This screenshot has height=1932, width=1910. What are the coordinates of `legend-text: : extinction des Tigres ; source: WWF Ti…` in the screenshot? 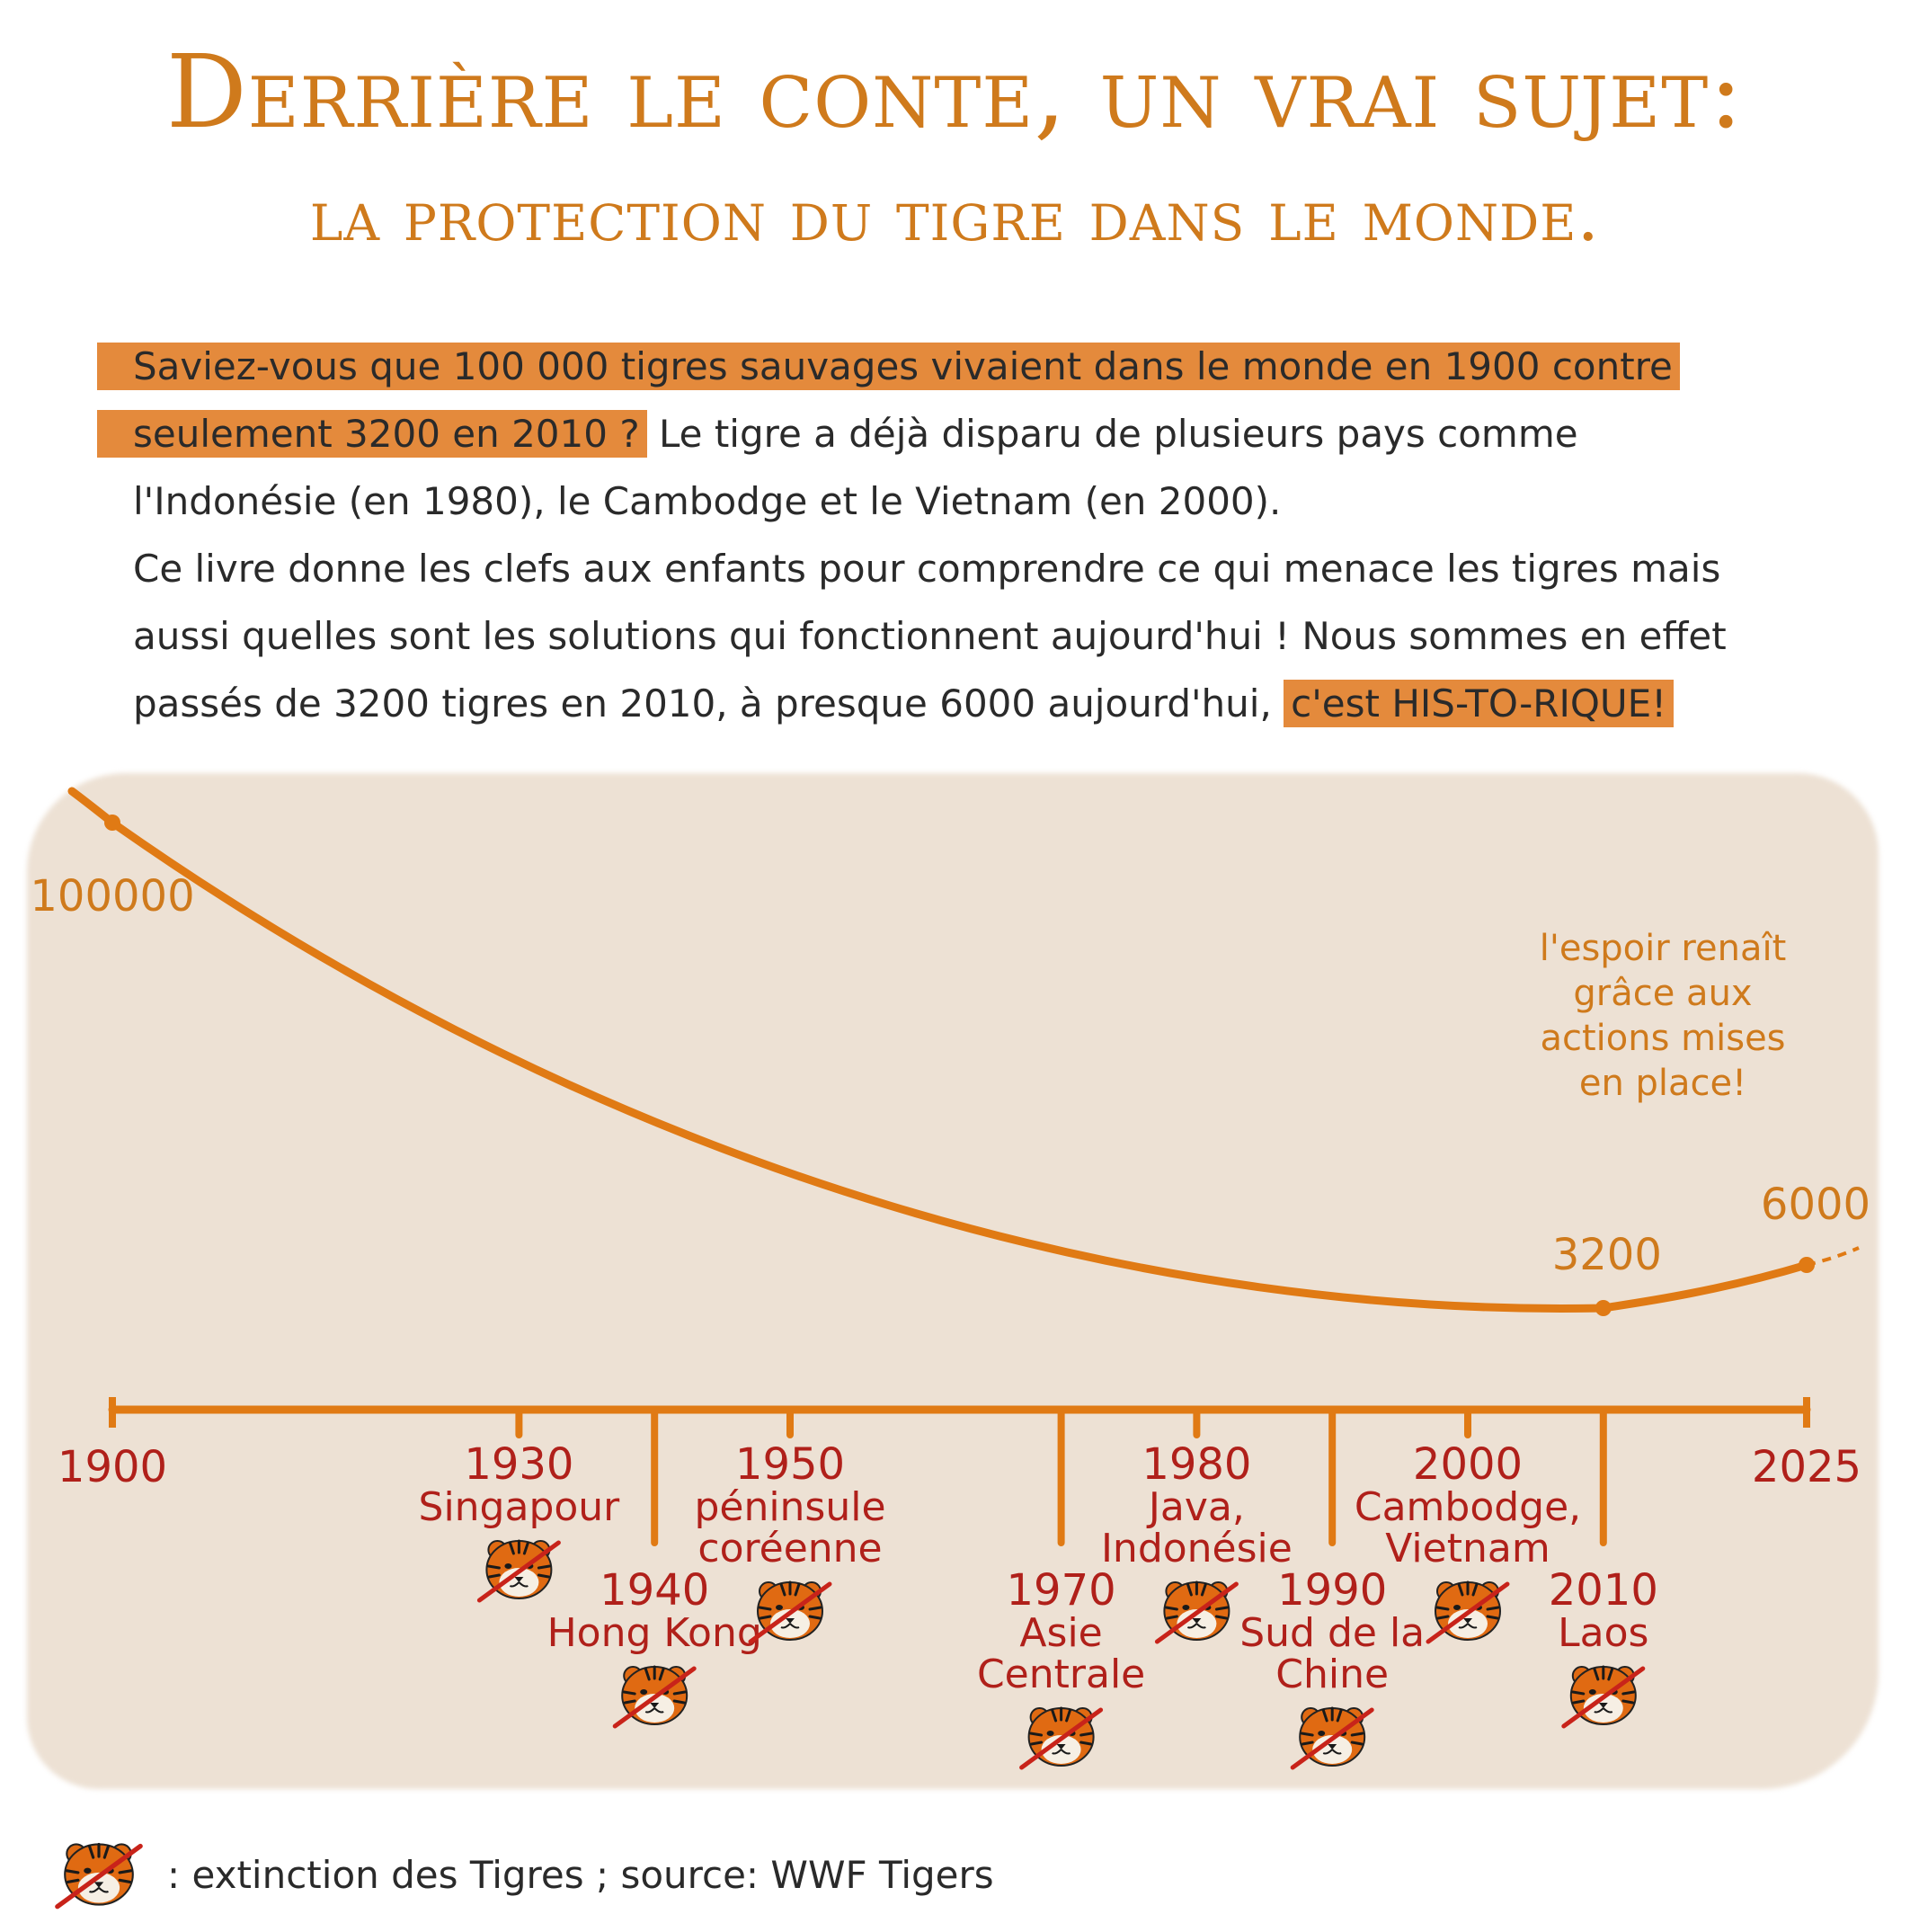 It's located at (580, 1875).